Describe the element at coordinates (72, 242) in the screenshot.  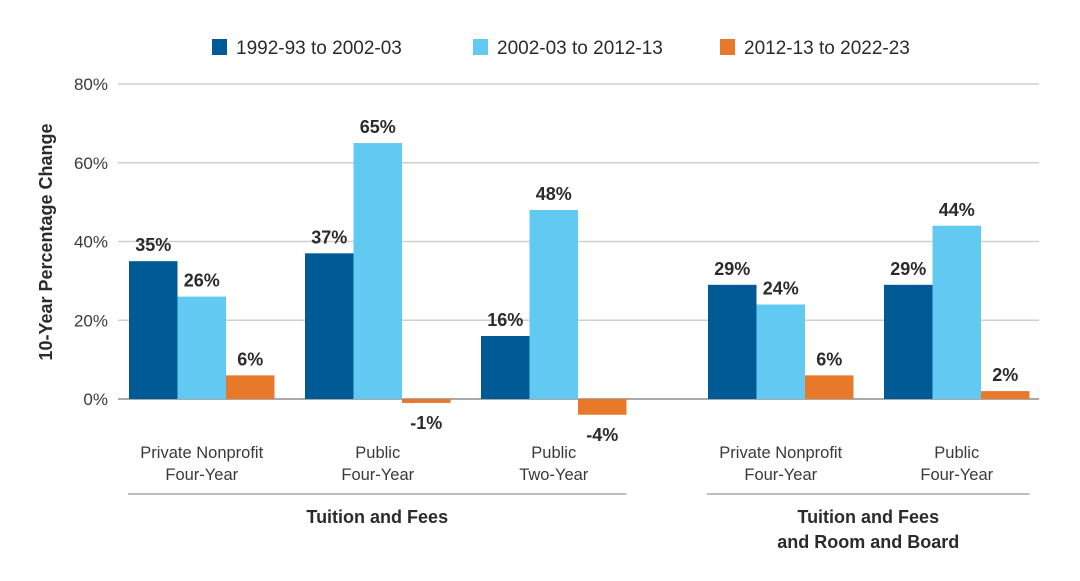
I see `y-axis: 10-Year Percentage Change 0% 20% 40% 60% 80%` at that location.